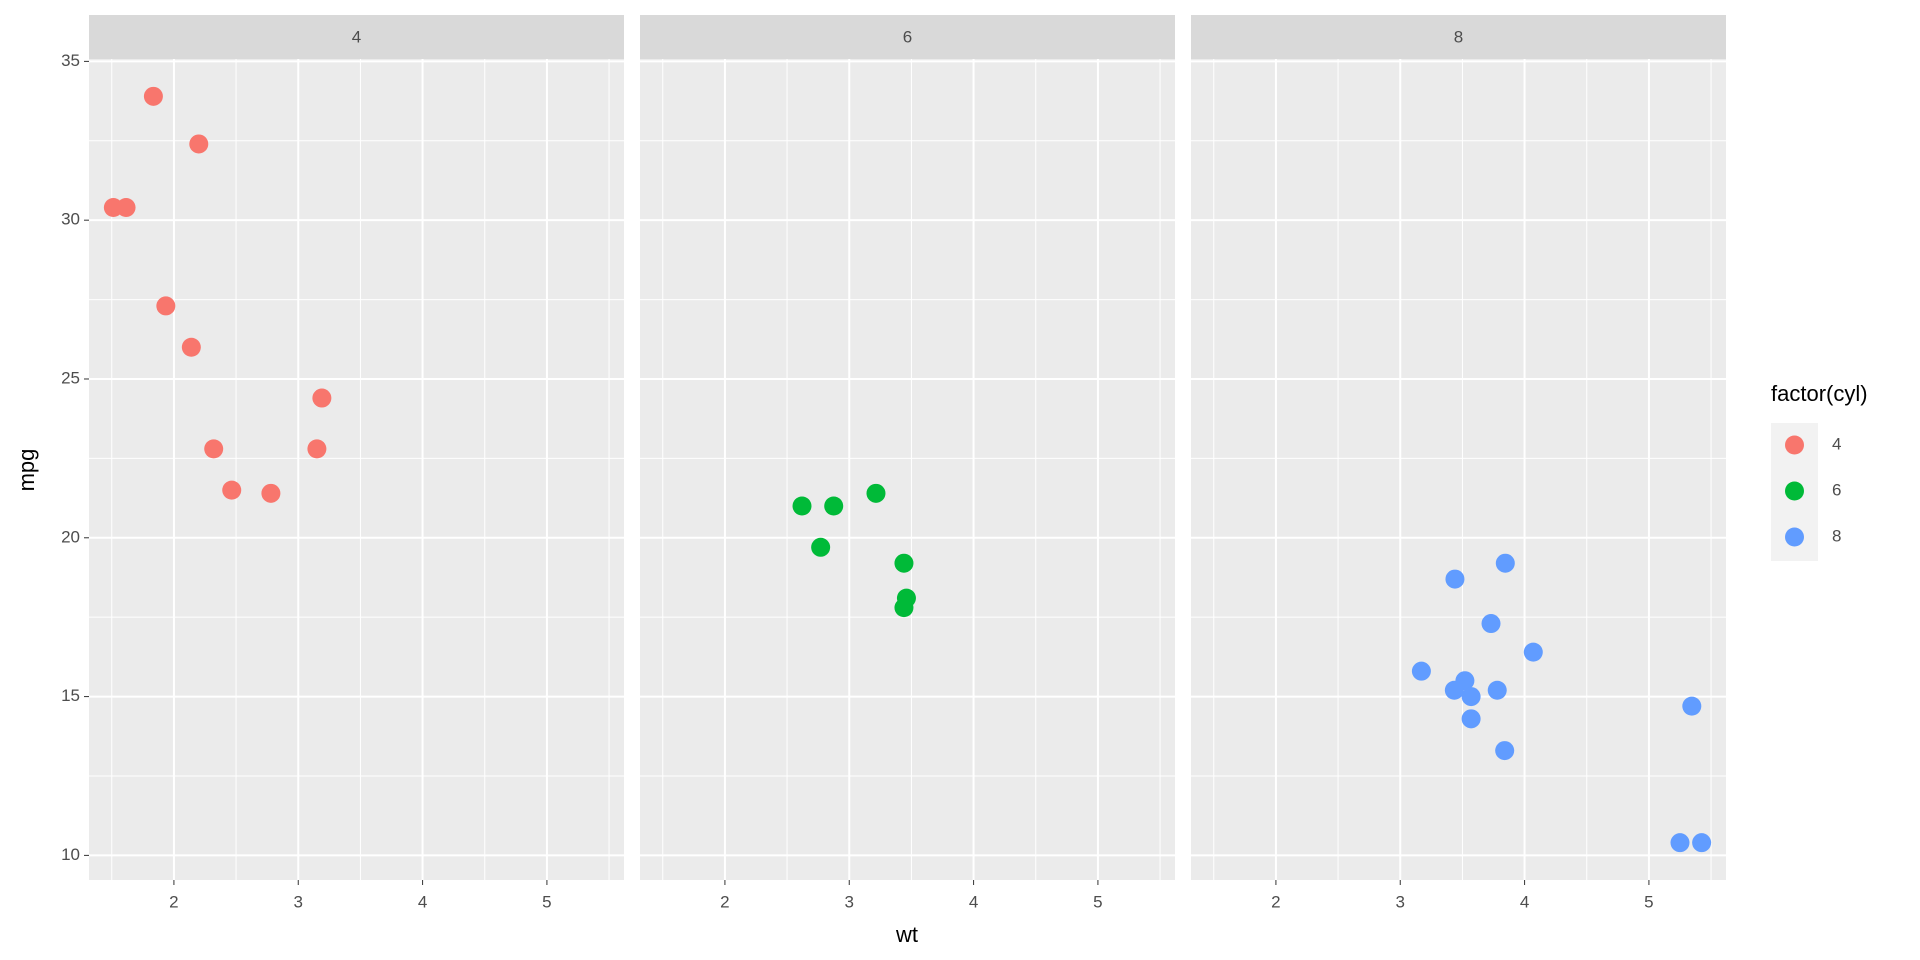 The image size is (1920, 960). Describe the element at coordinates (70, 536) in the screenshot. I see `y-tick-label: 20` at that location.